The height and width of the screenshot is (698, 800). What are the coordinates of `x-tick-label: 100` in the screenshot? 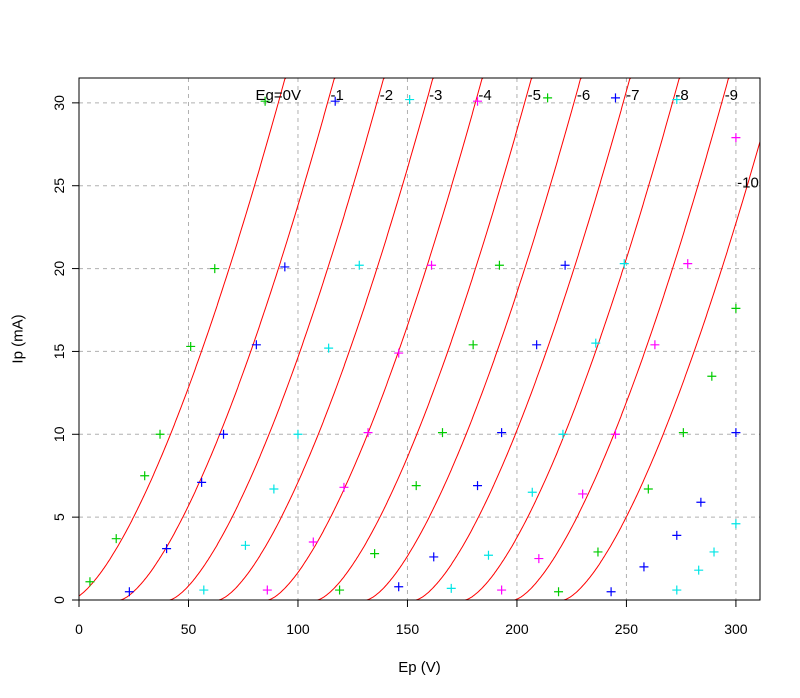 It's located at (298, 629).